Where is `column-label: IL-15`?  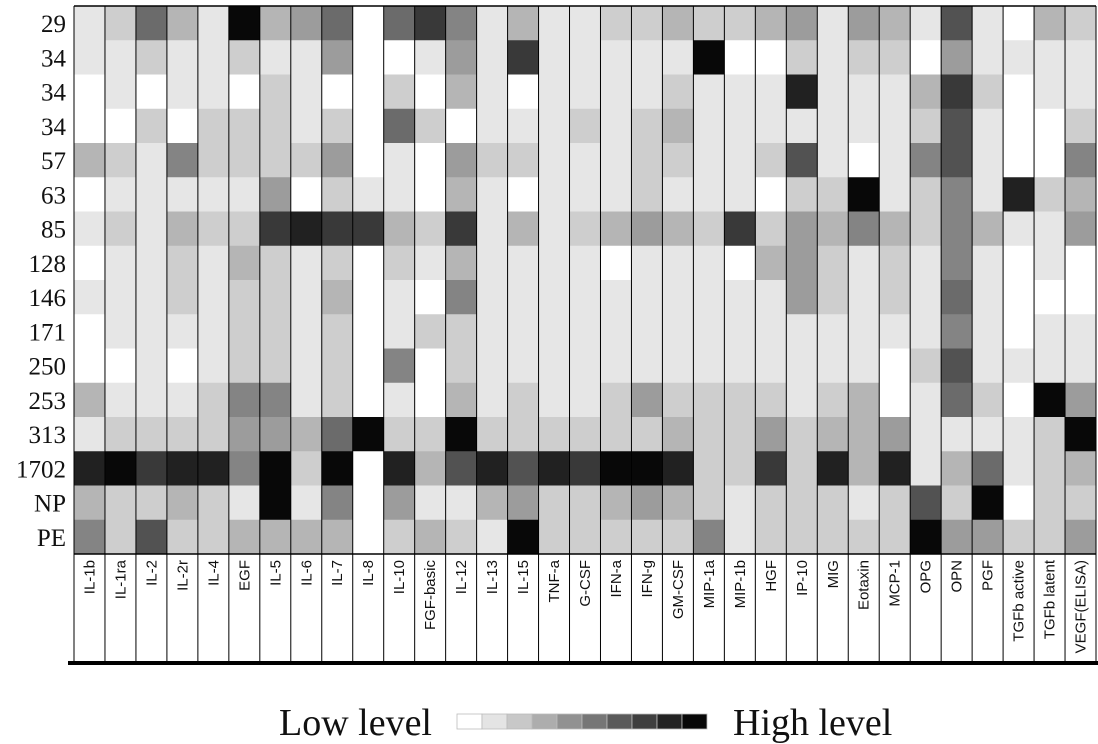
column-label: IL-15 is located at coordinates (523, 577).